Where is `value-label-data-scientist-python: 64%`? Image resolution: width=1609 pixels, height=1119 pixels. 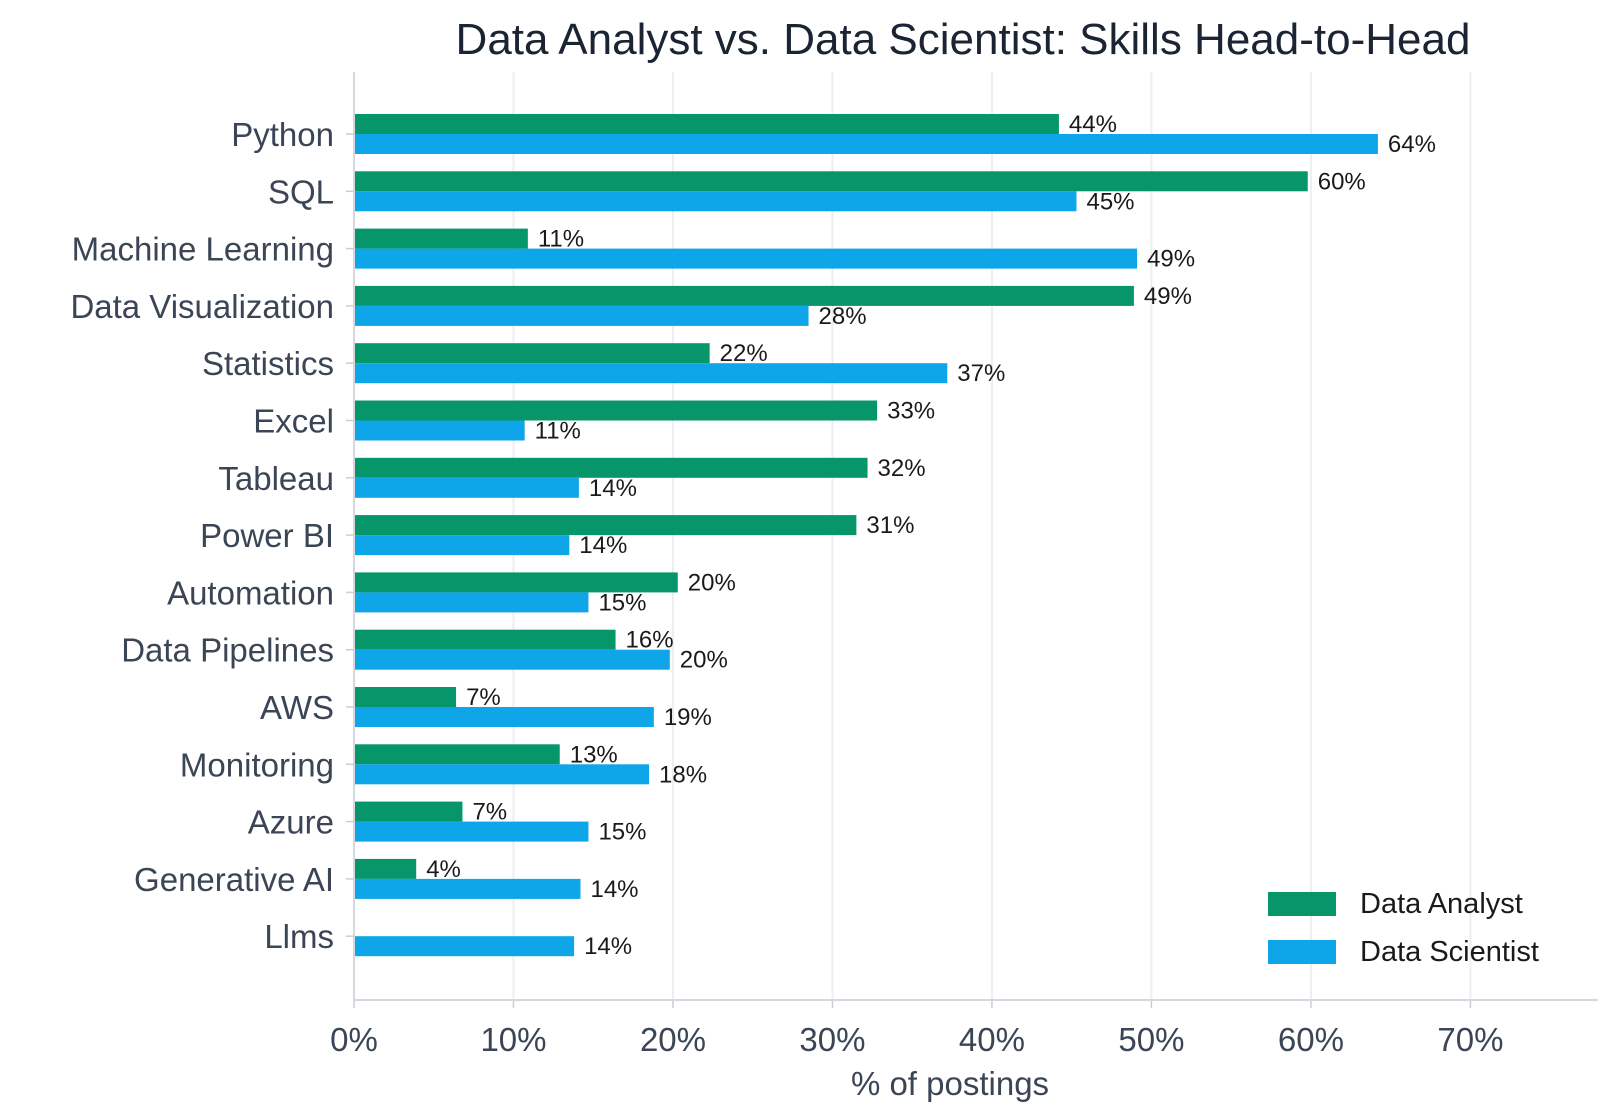
value-label-data-scientist-python: 64% is located at coordinates (1412, 144).